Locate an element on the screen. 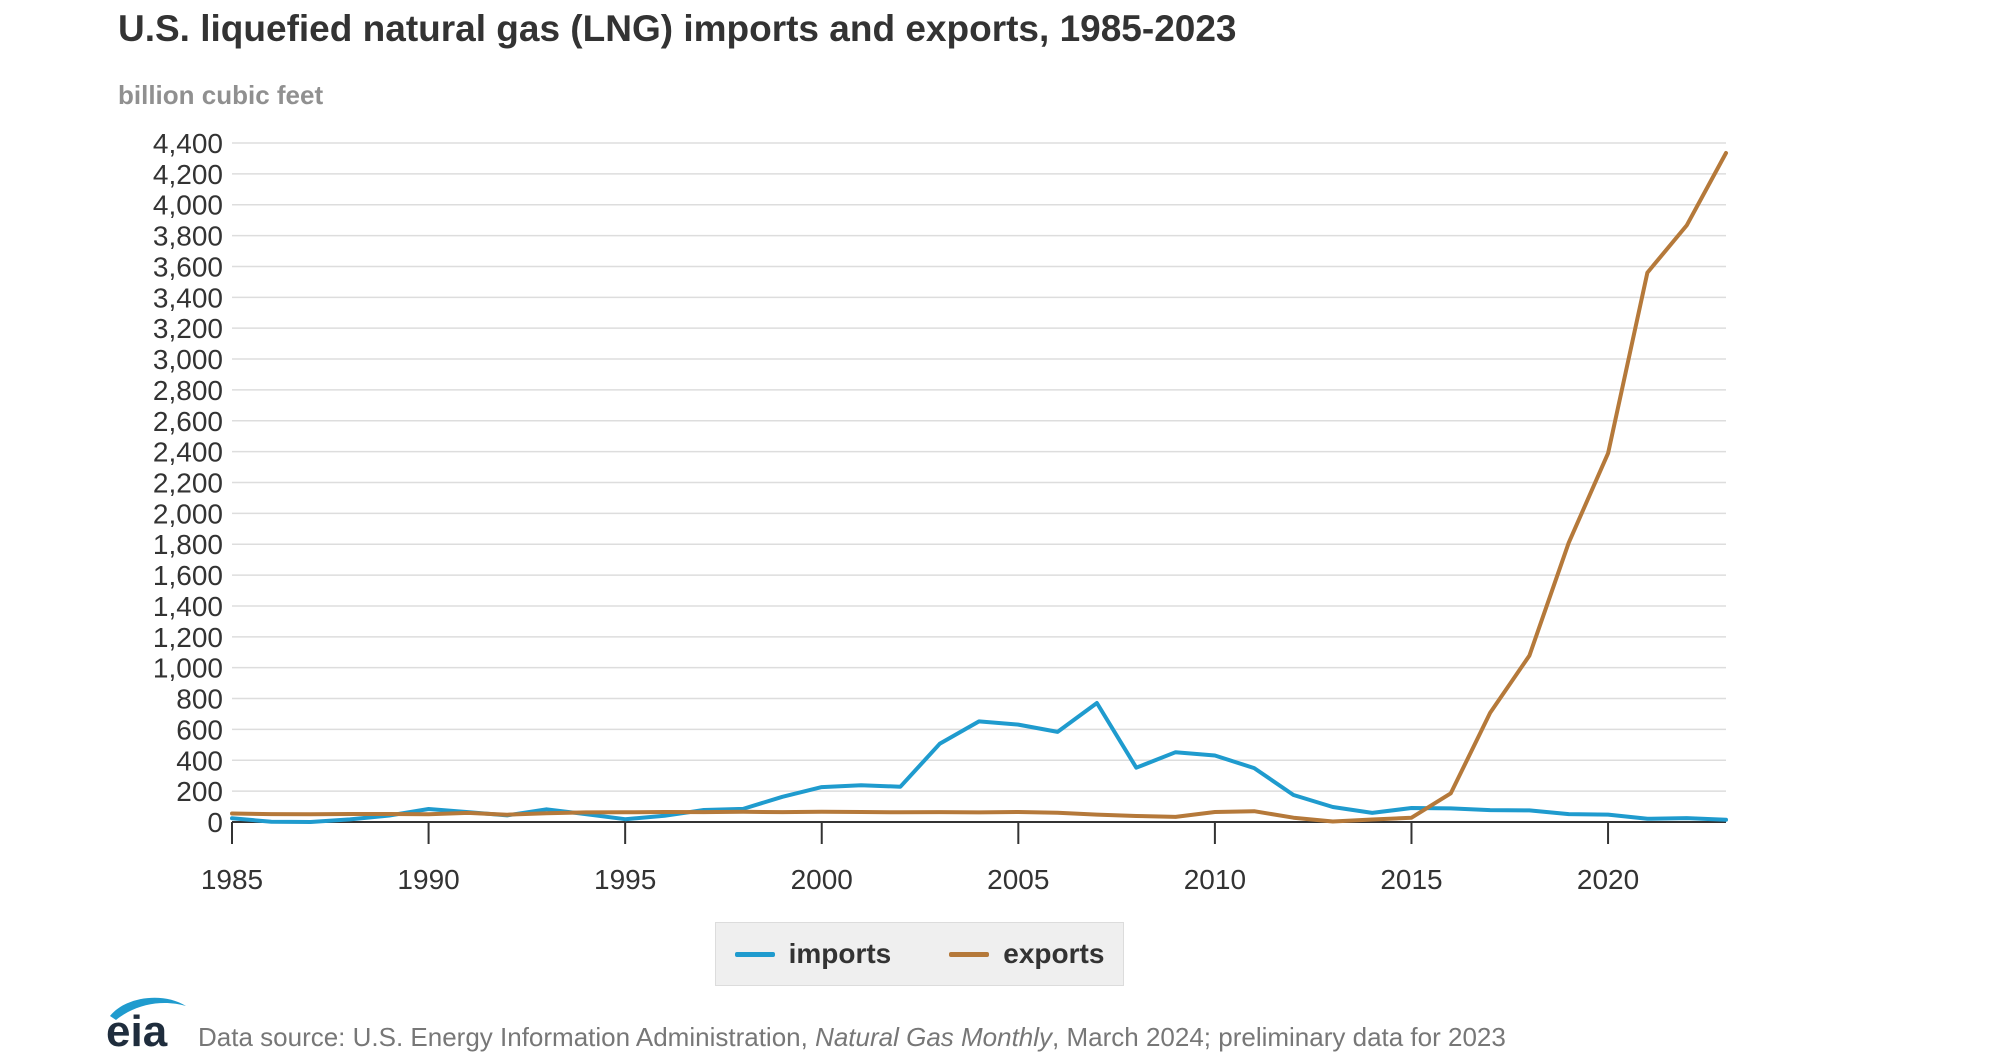 This screenshot has width=2000, height=1053. y-tick-label: 600 is located at coordinates (199, 729).